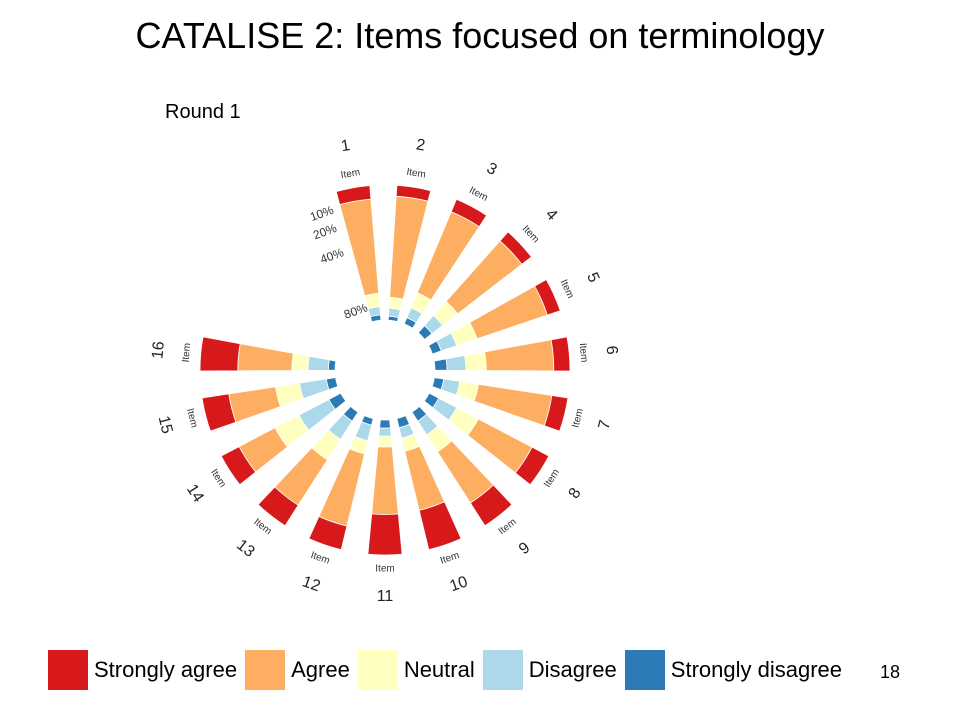 The height and width of the screenshot is (720, 960). I want to click on legend-label-neutral: Neutral, so click(439, 669).